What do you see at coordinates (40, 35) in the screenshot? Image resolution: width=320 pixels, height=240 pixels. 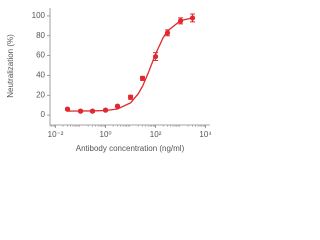 I see `y-tick-label: 80` at bounding box center [40, 35].